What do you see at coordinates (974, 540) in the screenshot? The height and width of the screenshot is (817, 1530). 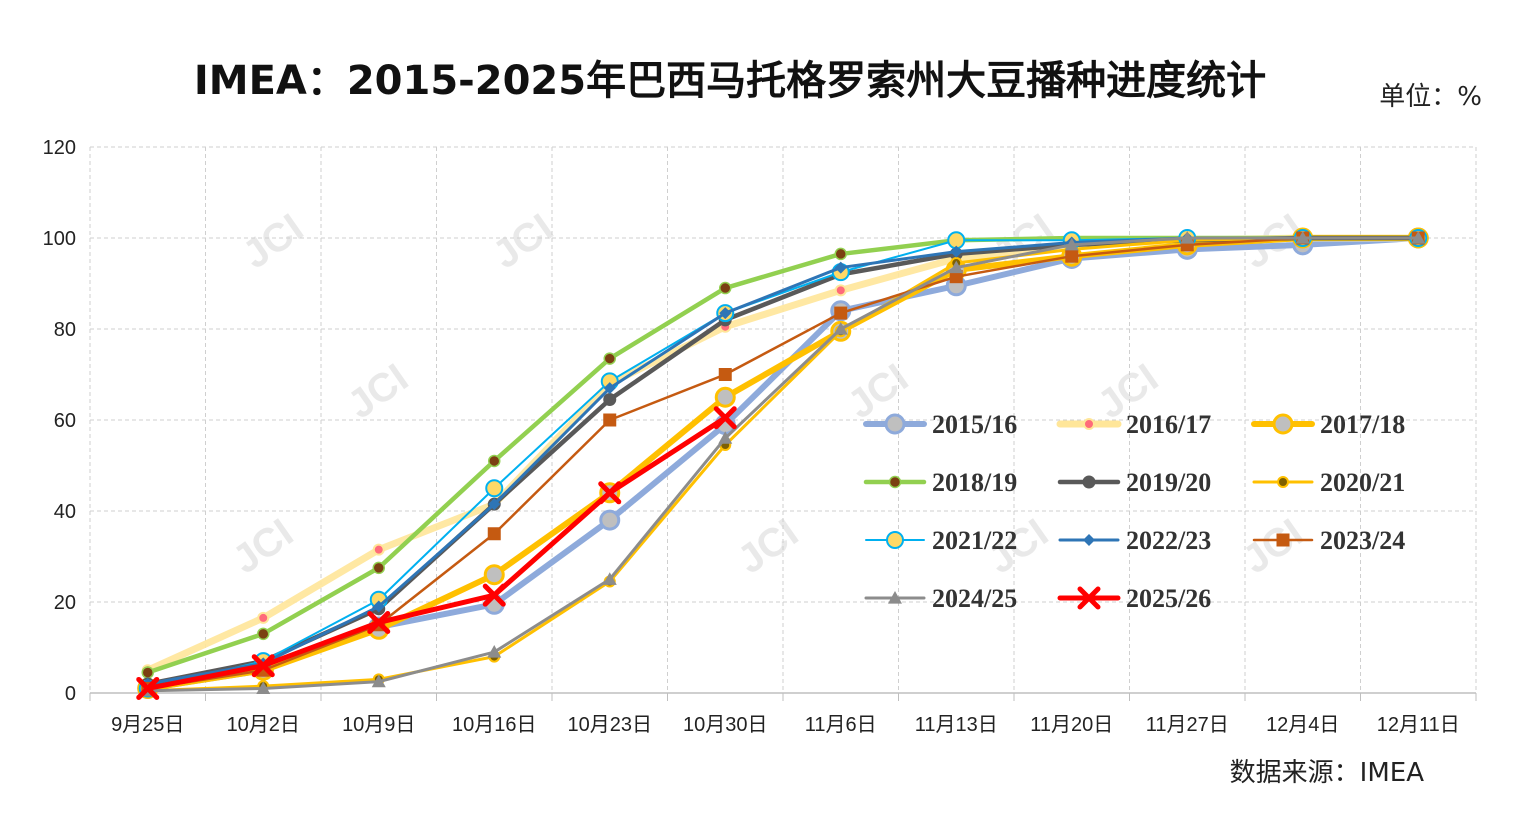 I see `legend-label: 2021/22` at bounding box center [974, 540].